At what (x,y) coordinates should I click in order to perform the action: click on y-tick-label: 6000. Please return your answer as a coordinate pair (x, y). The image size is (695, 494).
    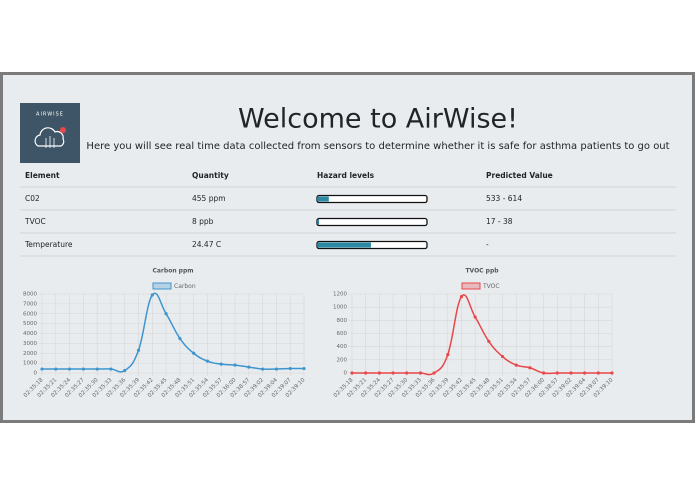
    Looking at the image, I should click on (30, 314).